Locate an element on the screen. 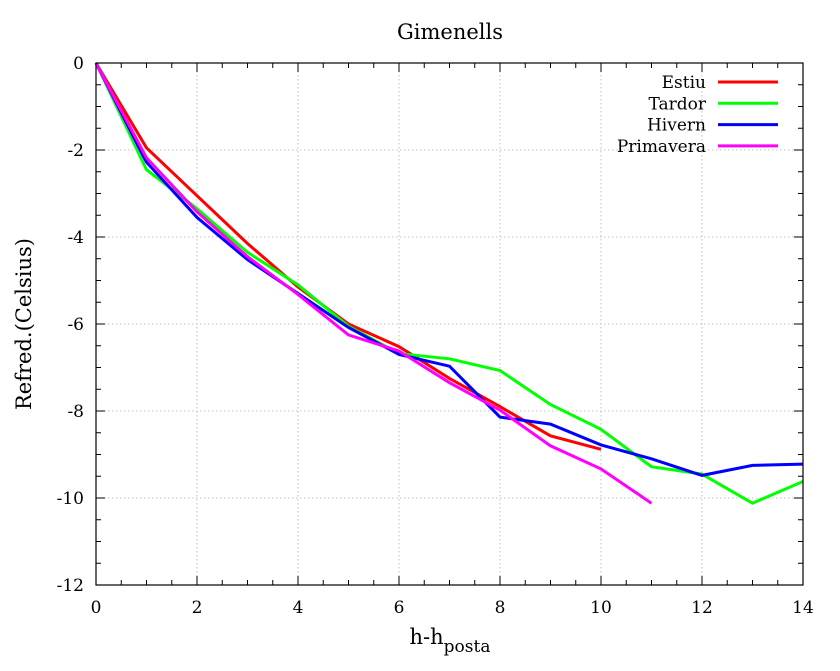 The image size is (840, 671). x-tick-label: 8 is located at coordinates (500, 608).